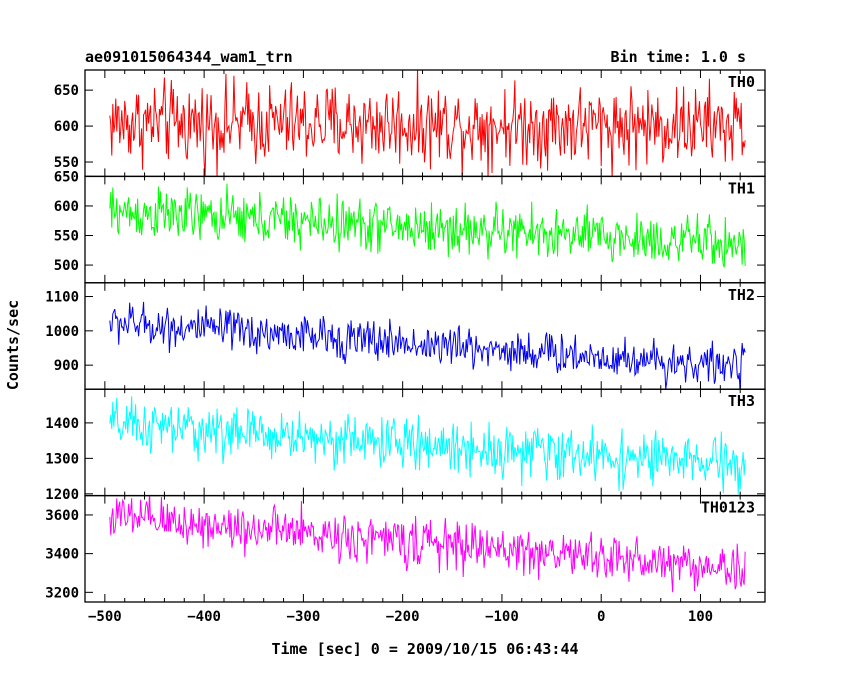 The image size is (850, 680). I want to click on x-tick-label: 100, so click(700, 617).